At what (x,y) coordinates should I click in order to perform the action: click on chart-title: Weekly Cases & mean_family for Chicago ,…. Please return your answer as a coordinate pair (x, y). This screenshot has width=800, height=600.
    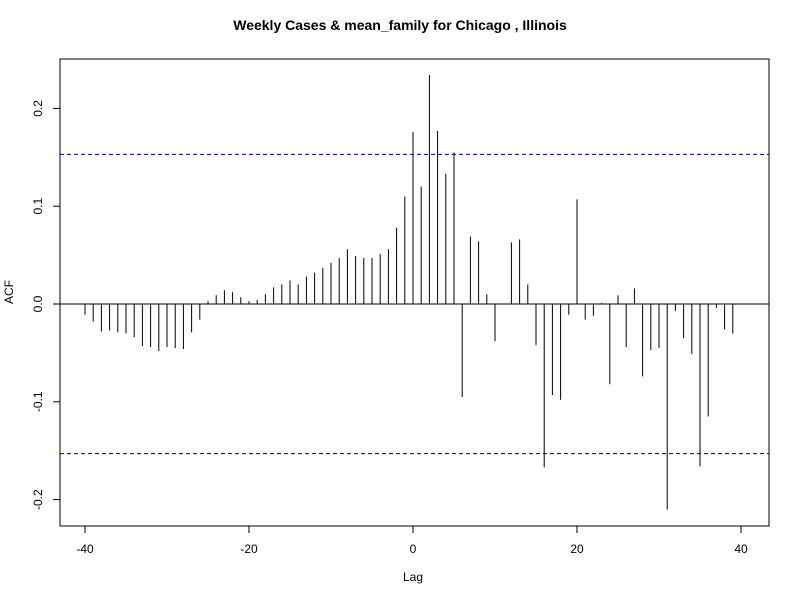
    Looking at the image, I should click on (400, 25).